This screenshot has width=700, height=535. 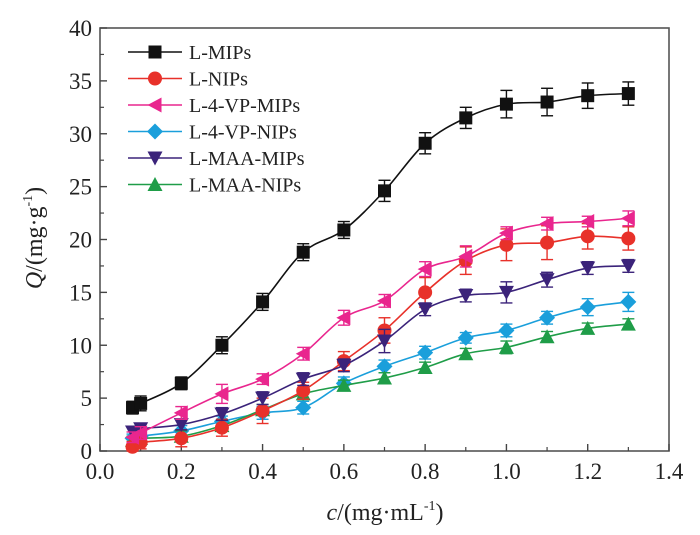 What do you see at coordinates (28, 201) in the screenshot?
I see `y-axis-title-sup: -1` at bounding box center [28, 201].